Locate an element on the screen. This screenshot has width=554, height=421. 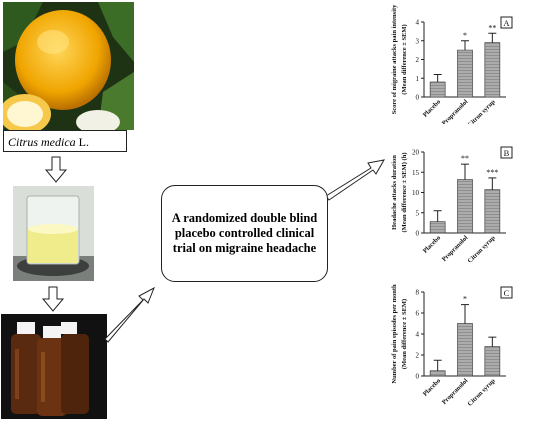
panel-label: A is located at coordinates (506, 23).